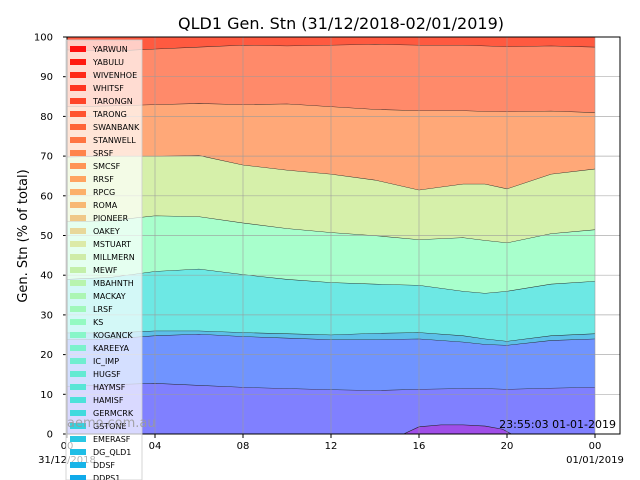  Describe the element at coordinates (114, 257) in the screenshot. I see `legend-label: MILLMERN` at that location.